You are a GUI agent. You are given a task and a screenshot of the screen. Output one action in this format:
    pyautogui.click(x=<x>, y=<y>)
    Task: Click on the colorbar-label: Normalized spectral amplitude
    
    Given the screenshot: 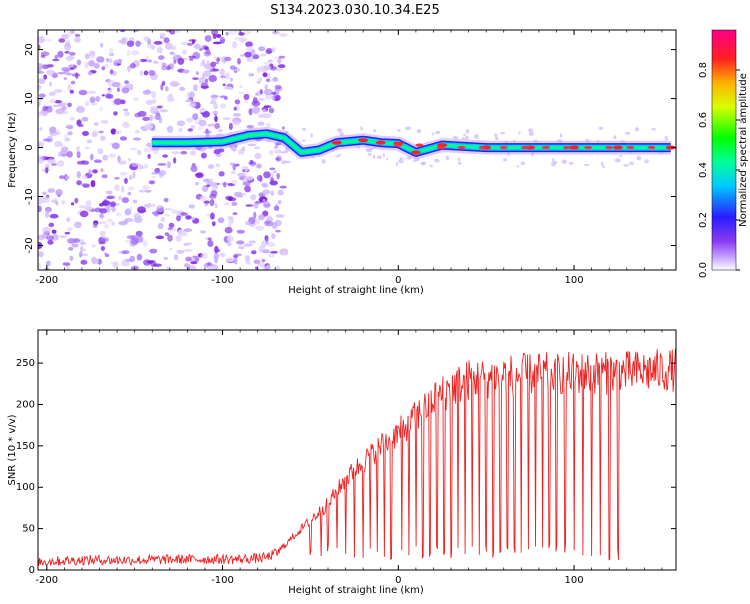 What is the action you would take?
    pyautogui.click(x=743, y=150)
    